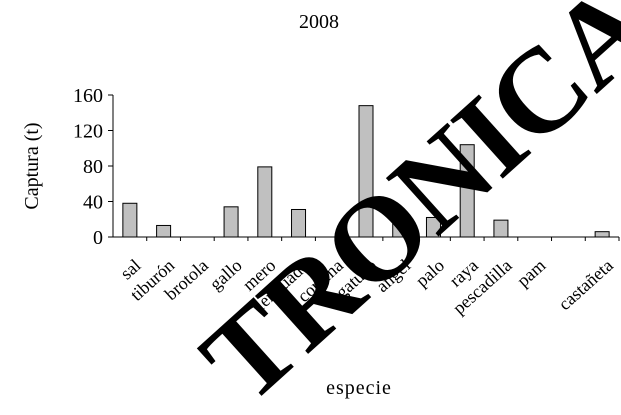  What do you see at coordinates (32, 165) in the screenshot?
I see `y-axis-label: Captura (t)` at bounding box center [32, 165].